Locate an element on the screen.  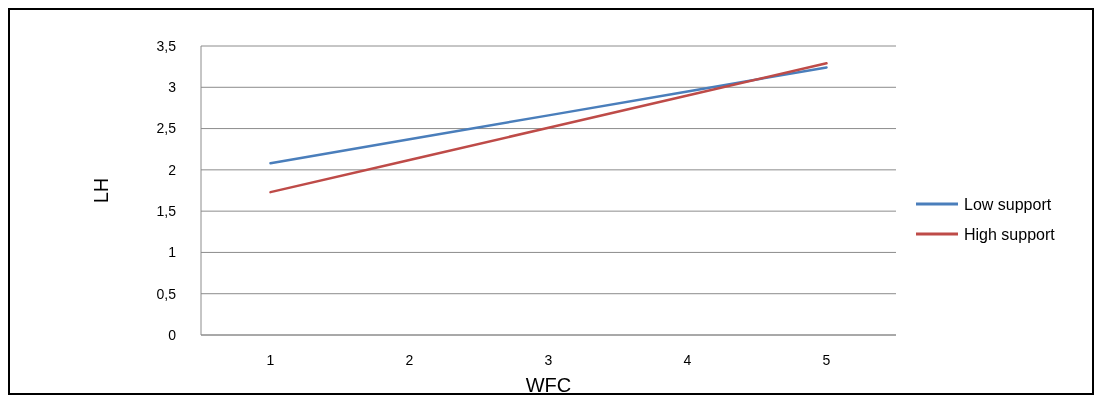
line-series is located at coordinates (548, 115).